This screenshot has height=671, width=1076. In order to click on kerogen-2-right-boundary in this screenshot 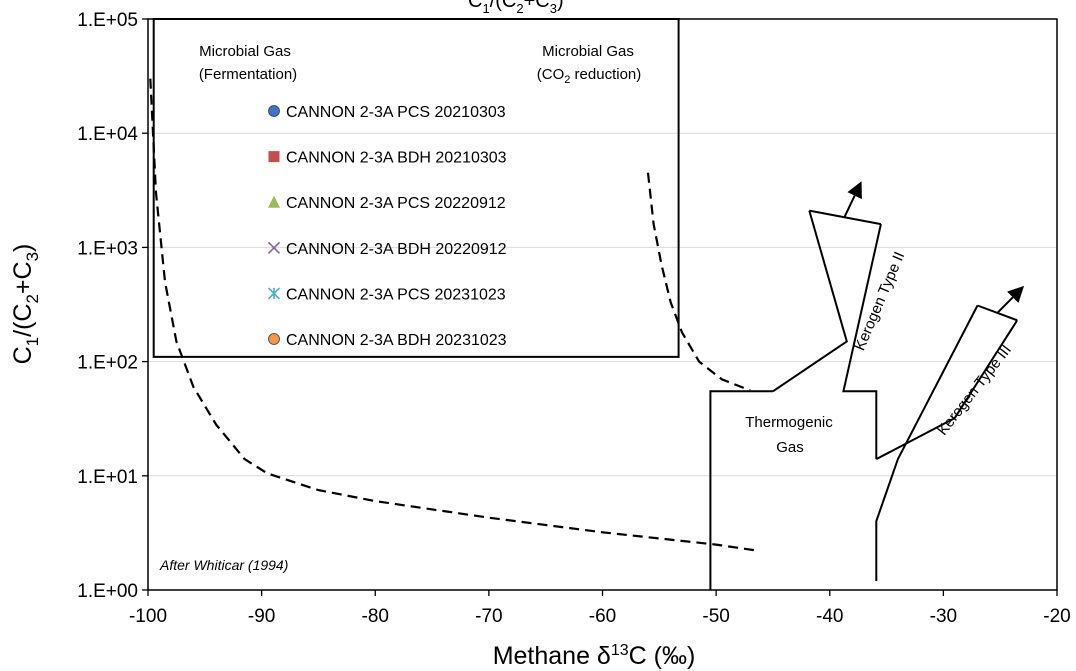, I will do `click(862, 341)`.